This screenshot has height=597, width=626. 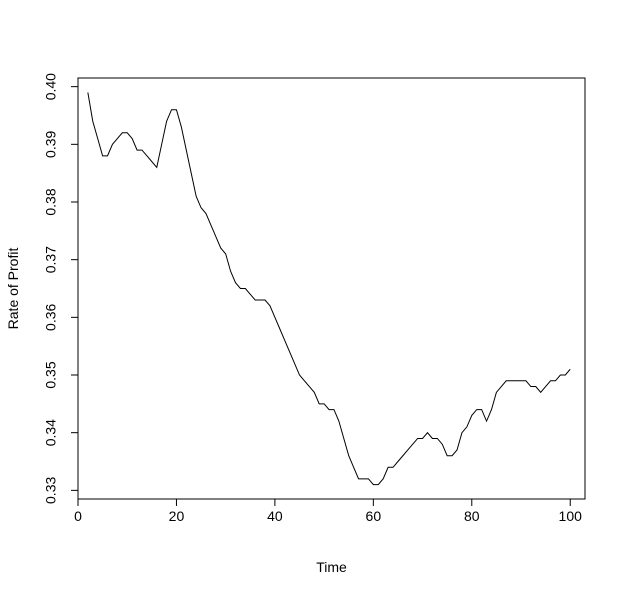 I want to click on y-tick-label: 0.33, so click(x=51, y=490).